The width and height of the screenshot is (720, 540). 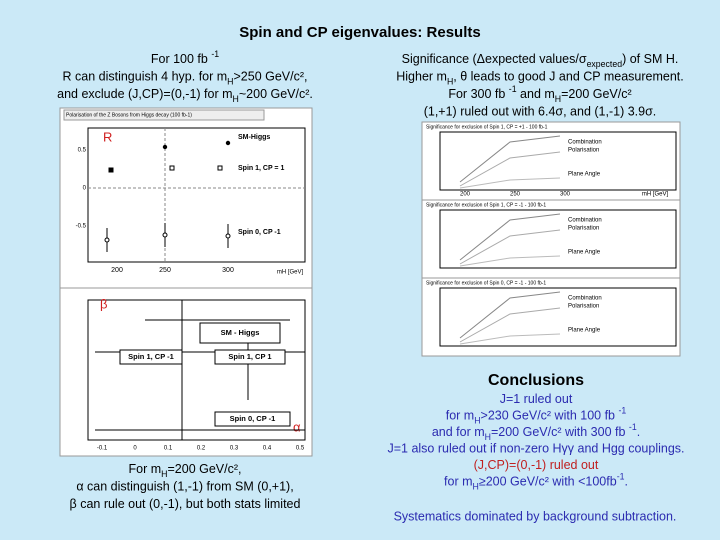 What do you see at coordinates (201, 449) in the screenshot?
I see `x-tick-label: 0.2` at bounding box center [201, 449].